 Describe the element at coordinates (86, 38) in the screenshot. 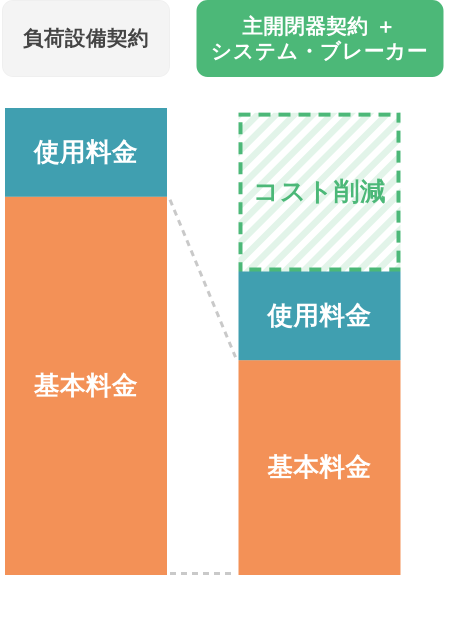

I see `x-tick-label: 負荷設備契約` at that location.